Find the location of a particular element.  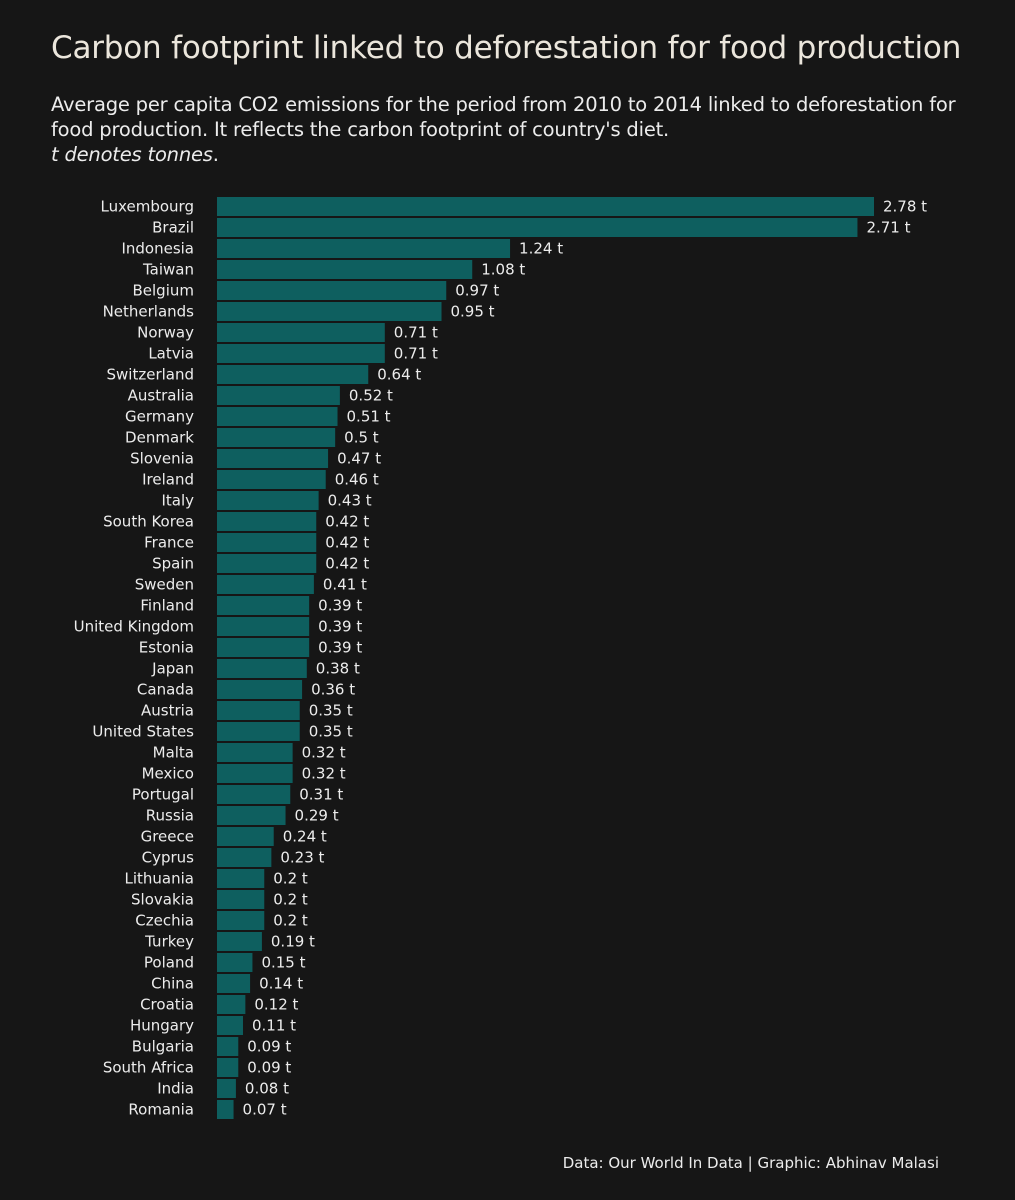

bar-sweden is located at coordinates (265, 584).